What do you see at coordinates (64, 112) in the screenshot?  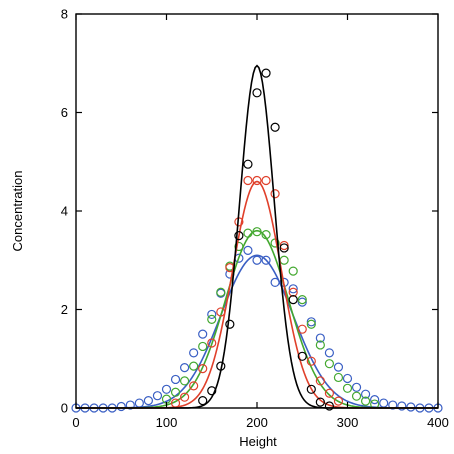 I see `y-tick-label: 6` at bounding box center [64, 112].